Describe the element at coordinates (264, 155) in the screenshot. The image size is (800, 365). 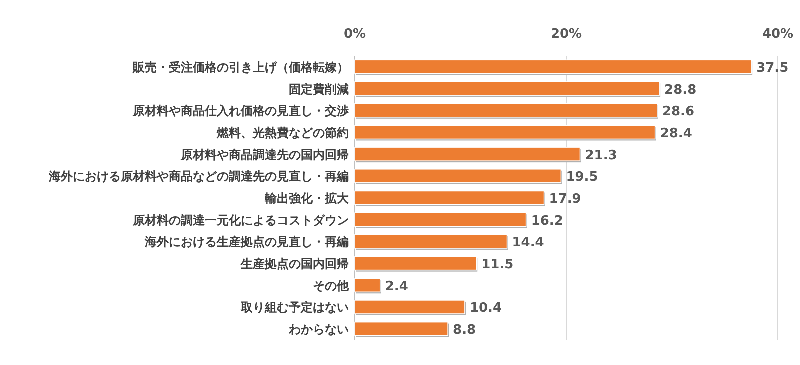
I see `y-tick-label: 原材料や商品調達先の国内回帰` at that location.